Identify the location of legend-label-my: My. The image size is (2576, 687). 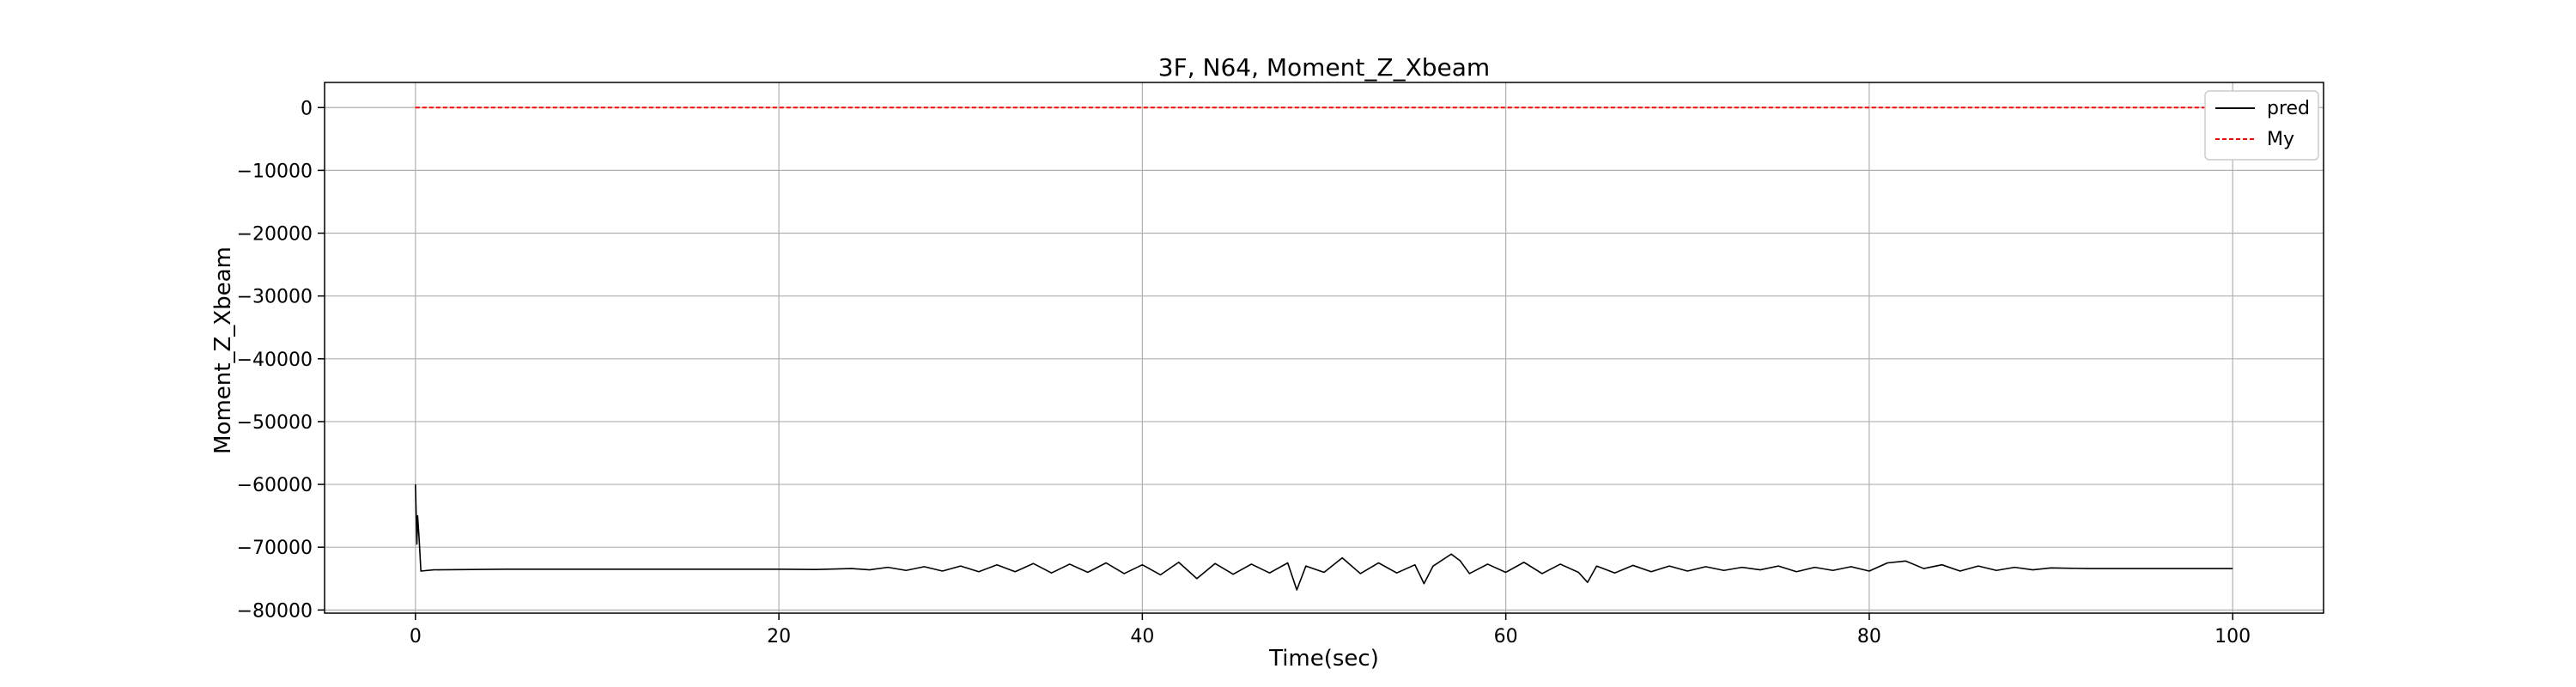
(2280, 139).